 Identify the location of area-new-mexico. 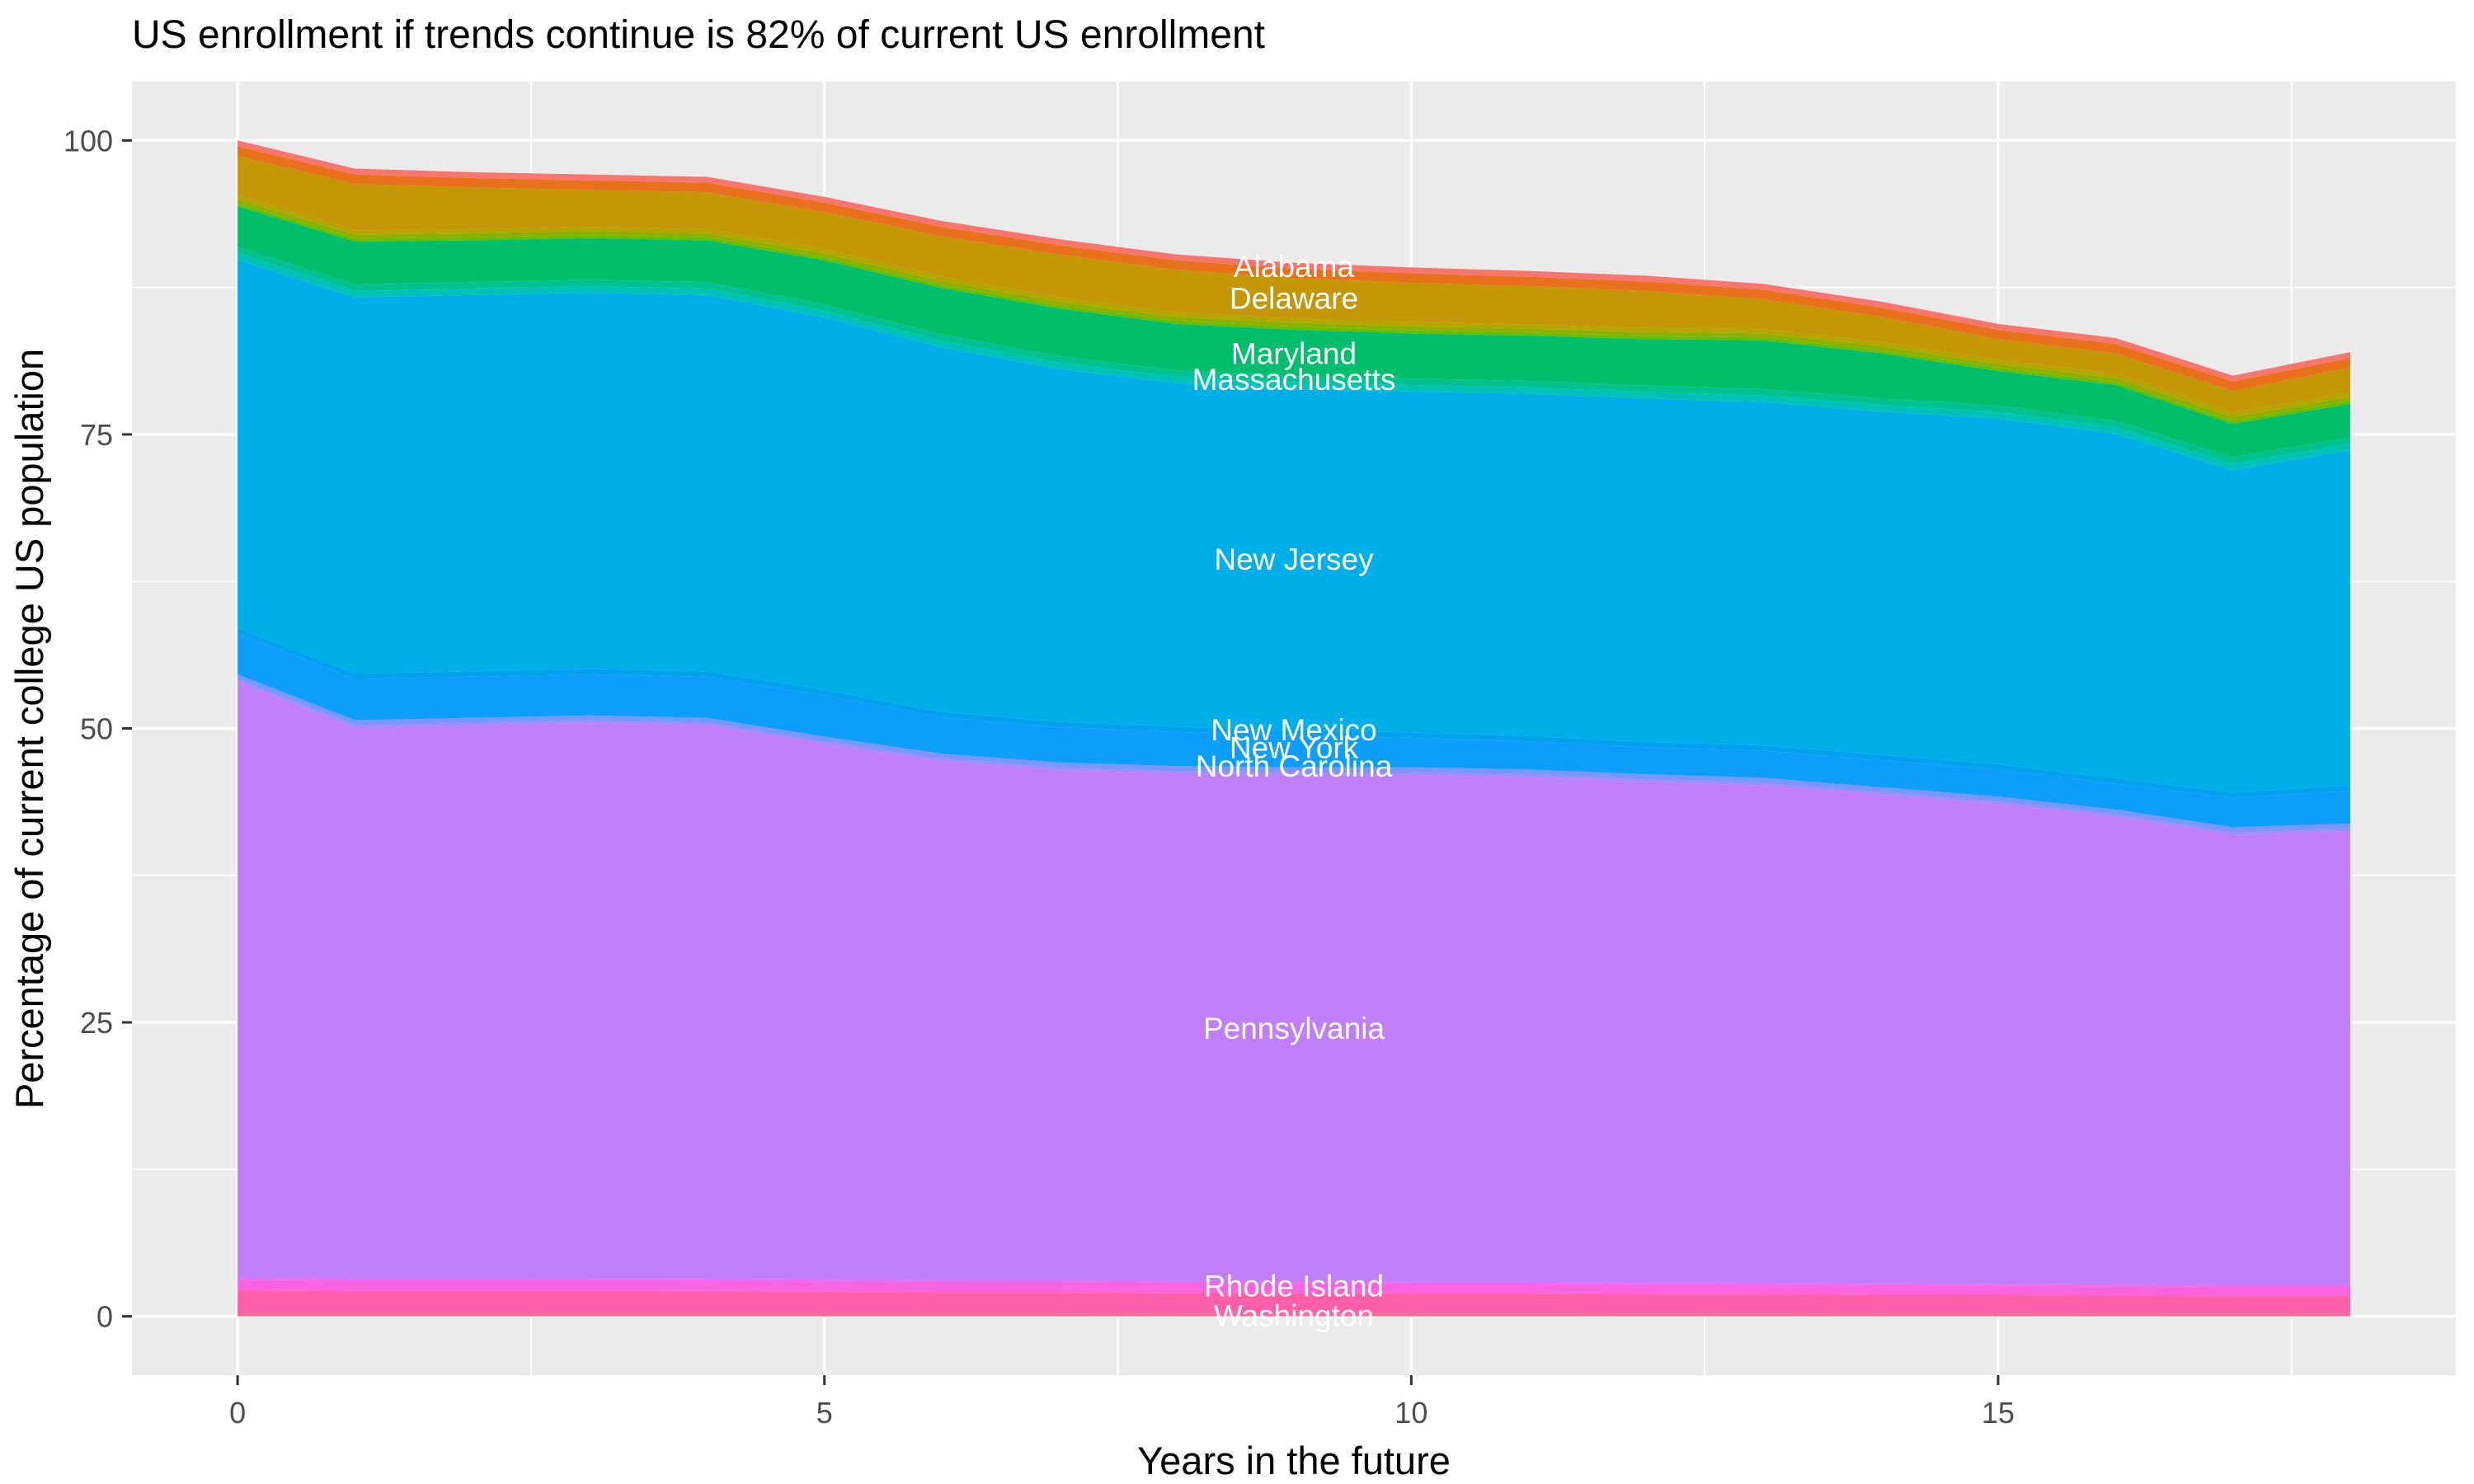
(1294, 712).